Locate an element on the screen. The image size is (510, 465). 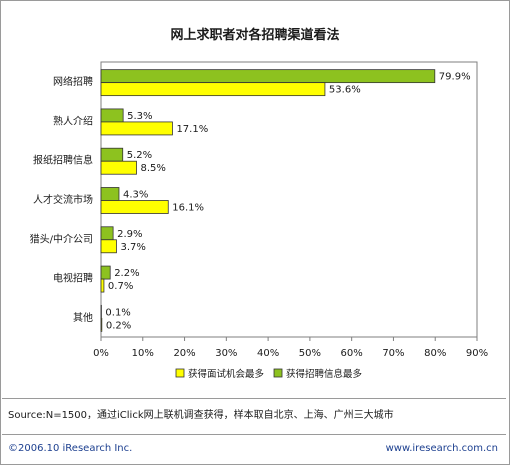
chart-title: 网上求职者对各招聘渠道看法 is located at coordinates (254, 35).